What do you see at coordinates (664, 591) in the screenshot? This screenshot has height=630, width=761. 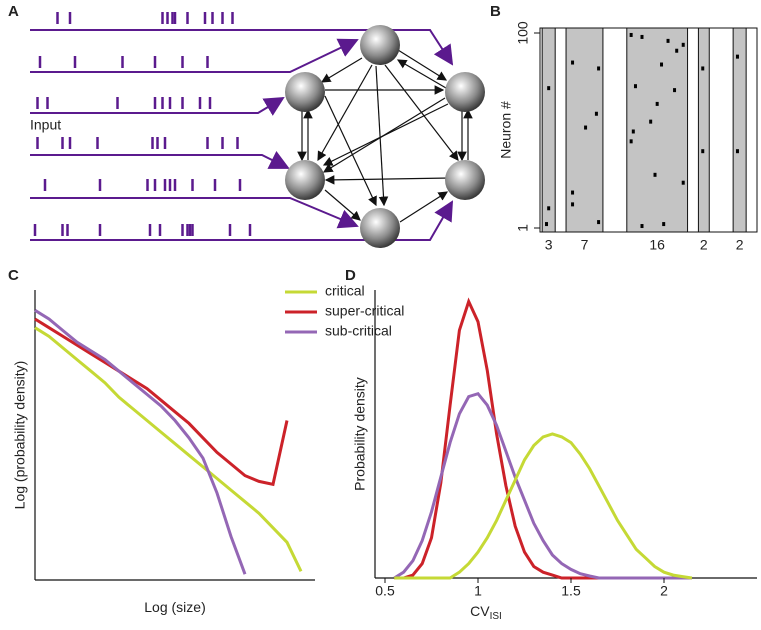 I see `x-tick-label: 2` at bounding box center [664, 591].